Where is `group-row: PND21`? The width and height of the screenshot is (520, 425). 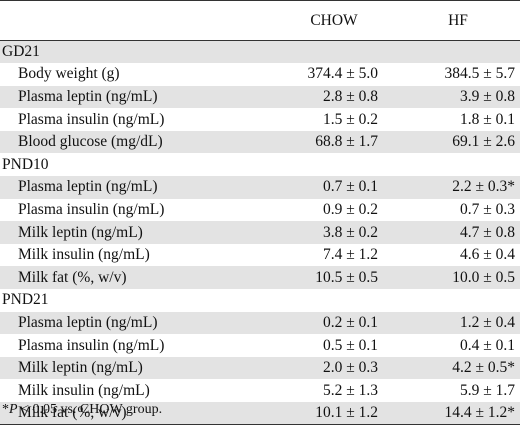 group-row: PND21 is located at coordinates (260, 300).